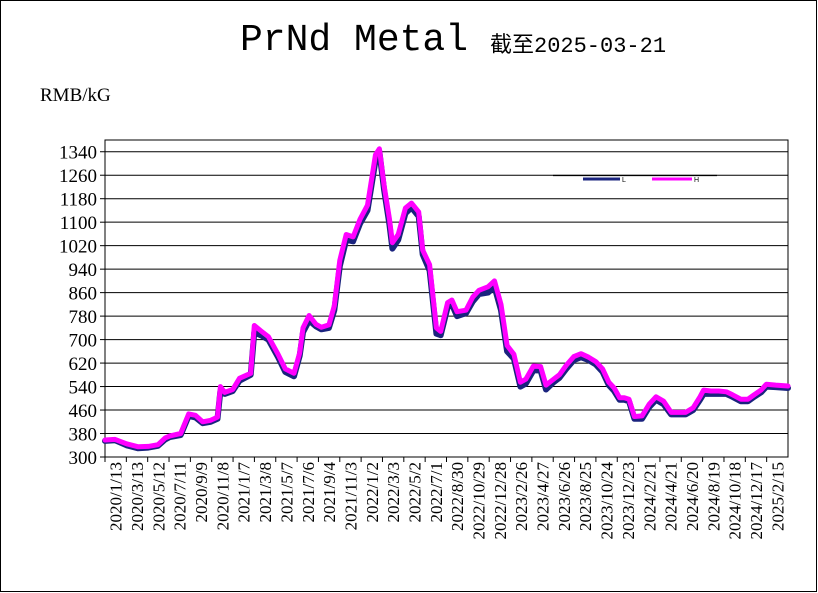 This screenshot has height=593, width=818. What do you see at coordinates (244, 492) in the screenshot?
I see `x-tick-label: 2021/1/7` at bounding box center [244, 492].